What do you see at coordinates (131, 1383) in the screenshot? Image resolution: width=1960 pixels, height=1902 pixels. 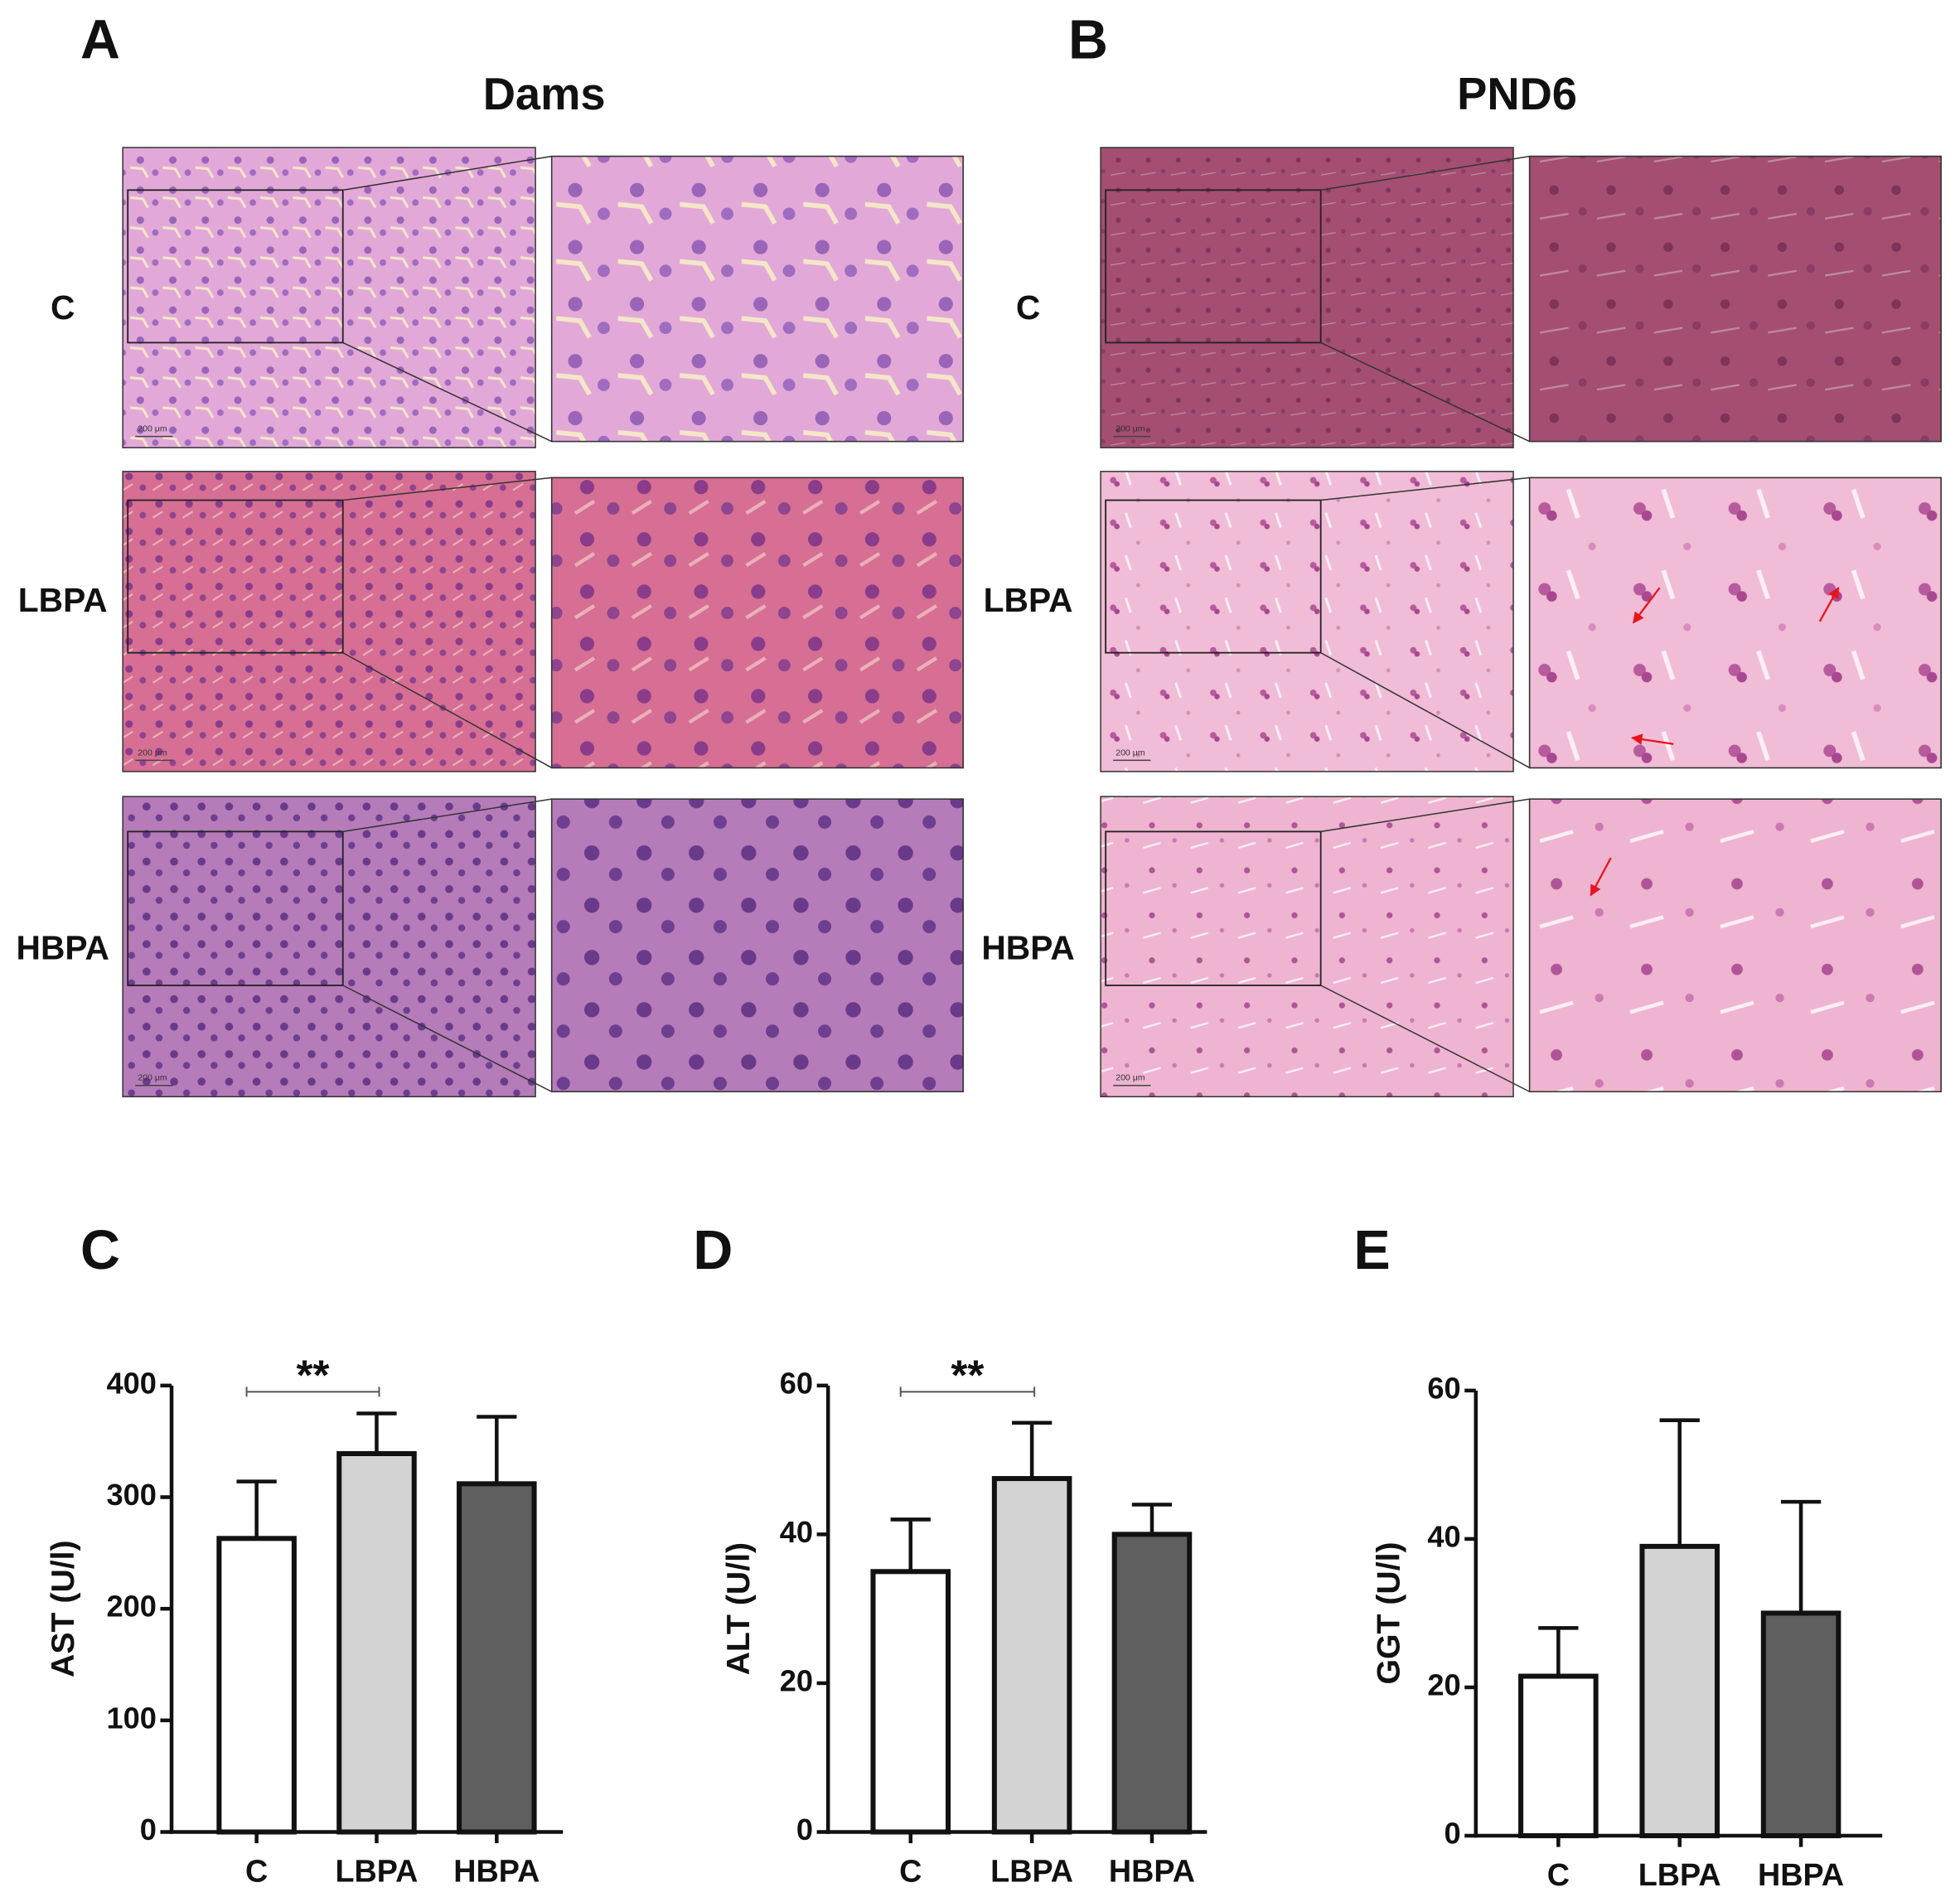 I see `y-tick-label: 400` at bounding box center [131, 1383].